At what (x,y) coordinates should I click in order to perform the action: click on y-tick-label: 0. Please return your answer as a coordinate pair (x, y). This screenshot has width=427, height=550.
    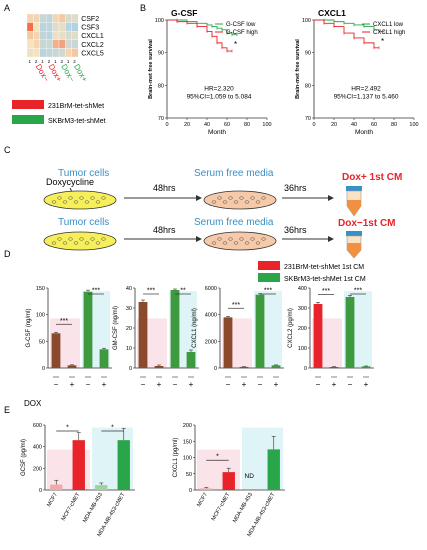
    Looking at the image, I should click on (190, 491).